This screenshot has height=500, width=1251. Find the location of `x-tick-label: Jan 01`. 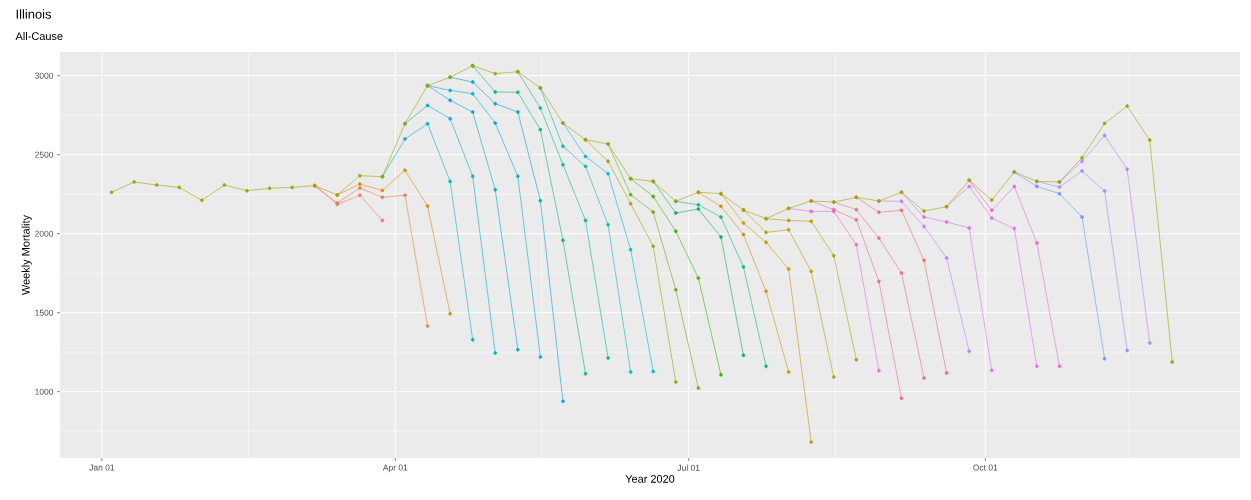

x-tick-label: Jan 01 is located at coordinates (102, 467).